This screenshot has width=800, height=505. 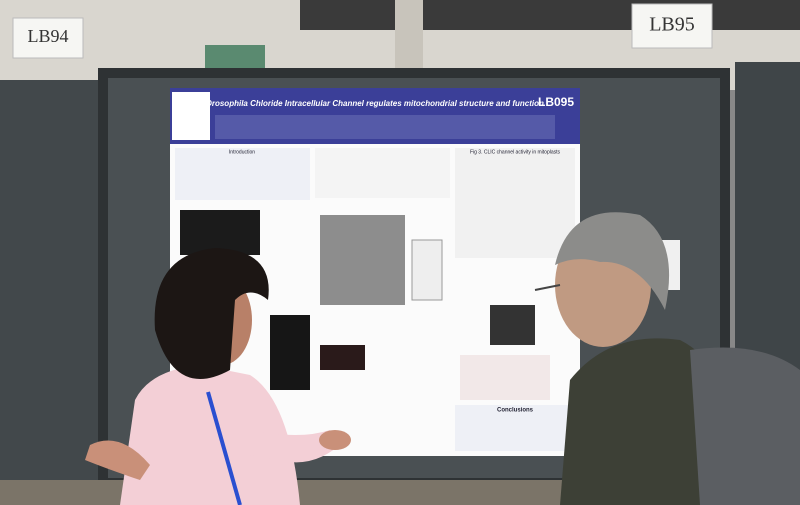 I want to click on pillar, so click(x=409, y=35).